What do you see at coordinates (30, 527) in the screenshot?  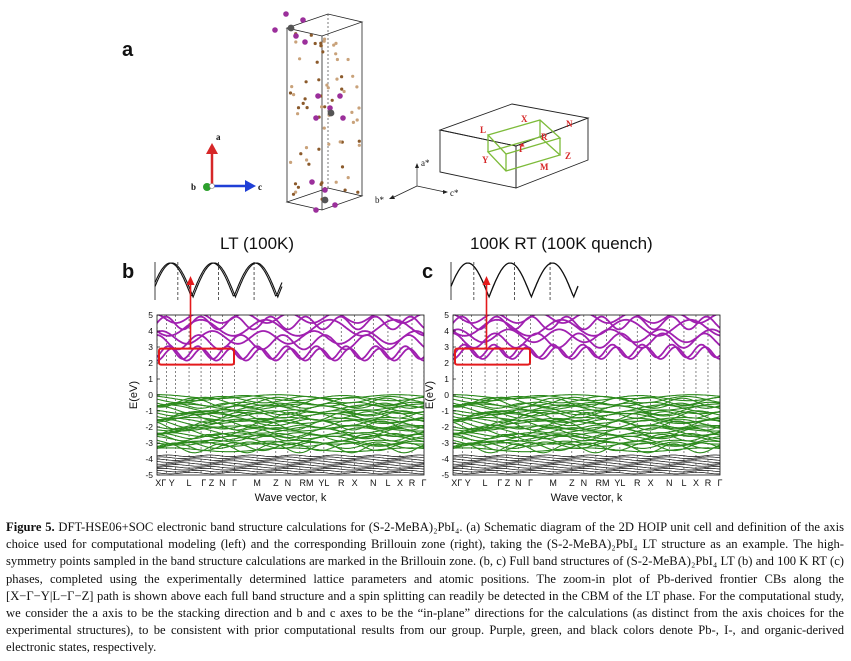 I see `caption-label: Figure 5.` at bounding box center [30, 527].